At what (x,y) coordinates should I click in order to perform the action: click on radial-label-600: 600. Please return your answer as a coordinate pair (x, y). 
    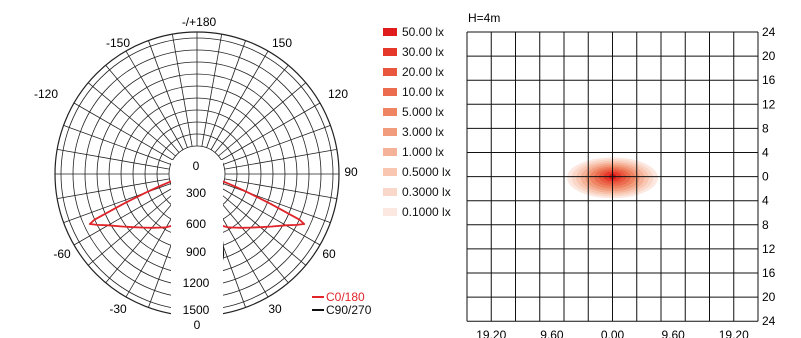
    Looking at the image, I should click on (196, 224).